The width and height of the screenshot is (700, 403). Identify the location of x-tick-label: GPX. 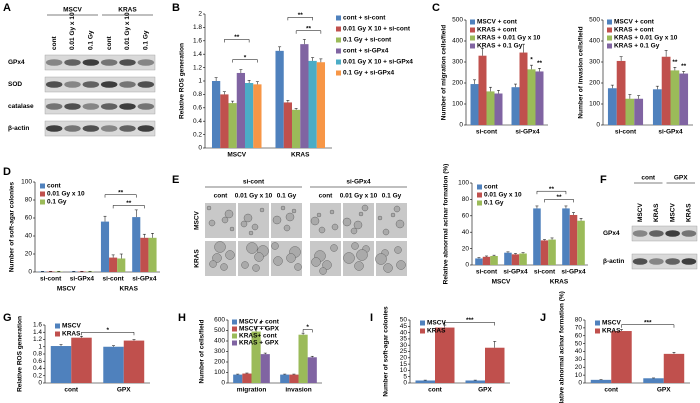
(124, 390).